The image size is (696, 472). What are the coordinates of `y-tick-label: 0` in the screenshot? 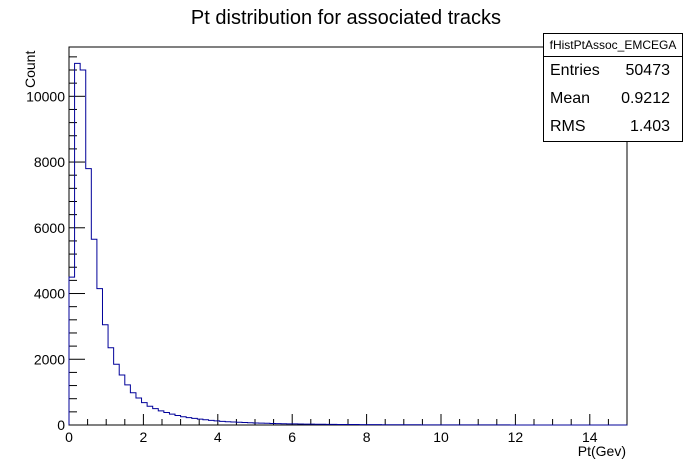 It's located at (61, 425).